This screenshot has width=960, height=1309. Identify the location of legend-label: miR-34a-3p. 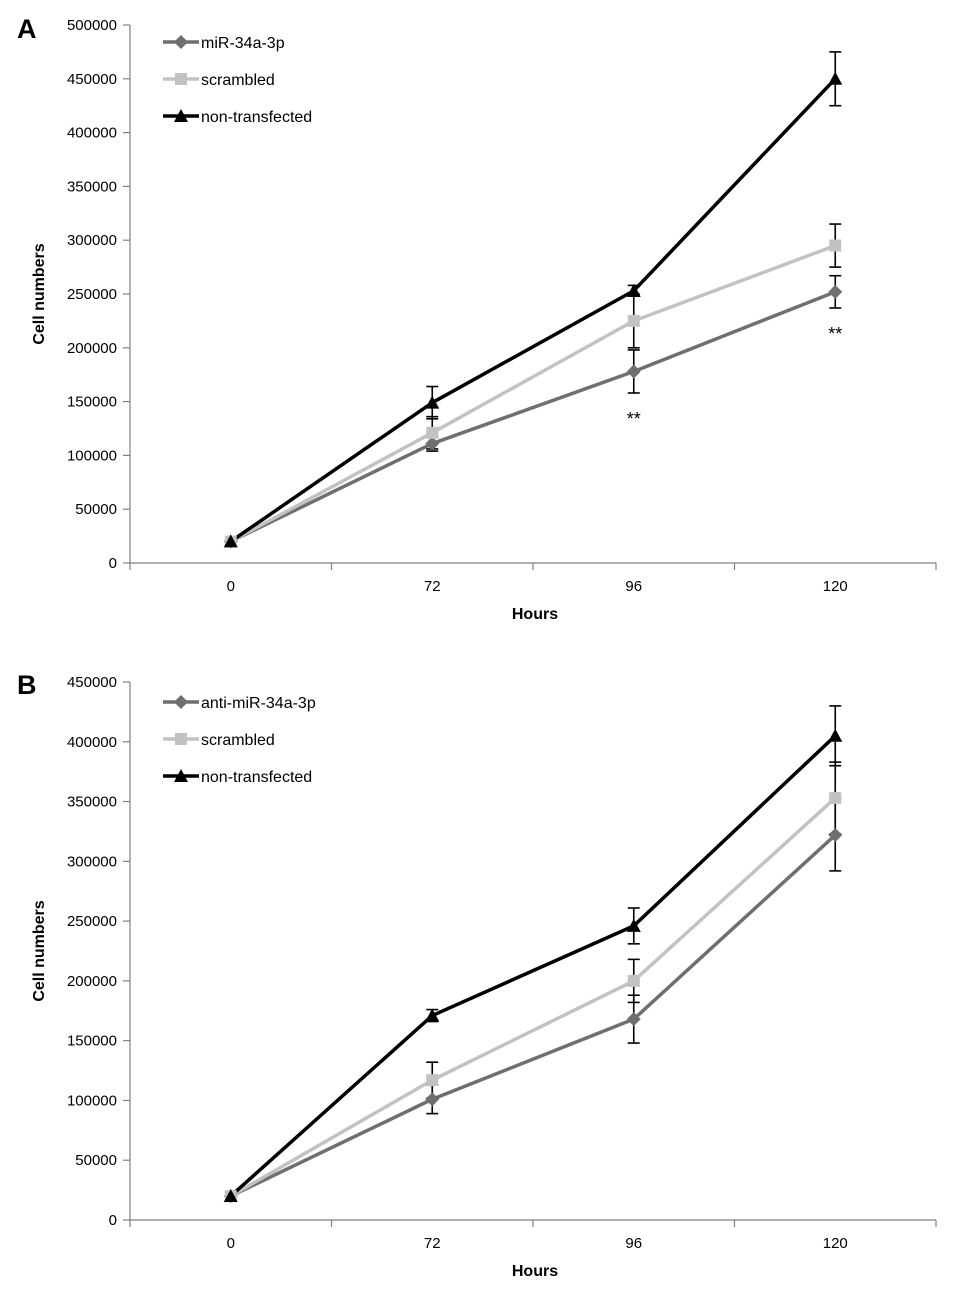
(243, 43).